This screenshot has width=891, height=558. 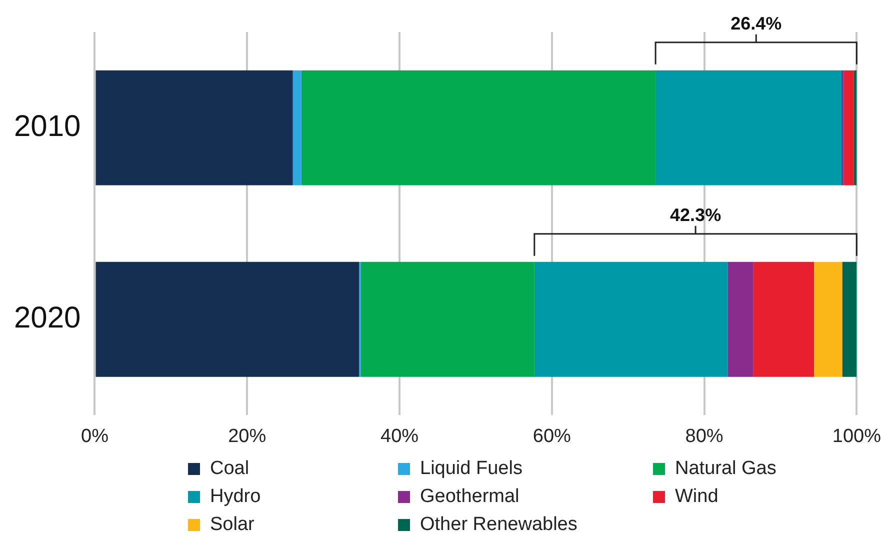 I want to click on x-tick-label: 80%, so click(x=704, y=436).